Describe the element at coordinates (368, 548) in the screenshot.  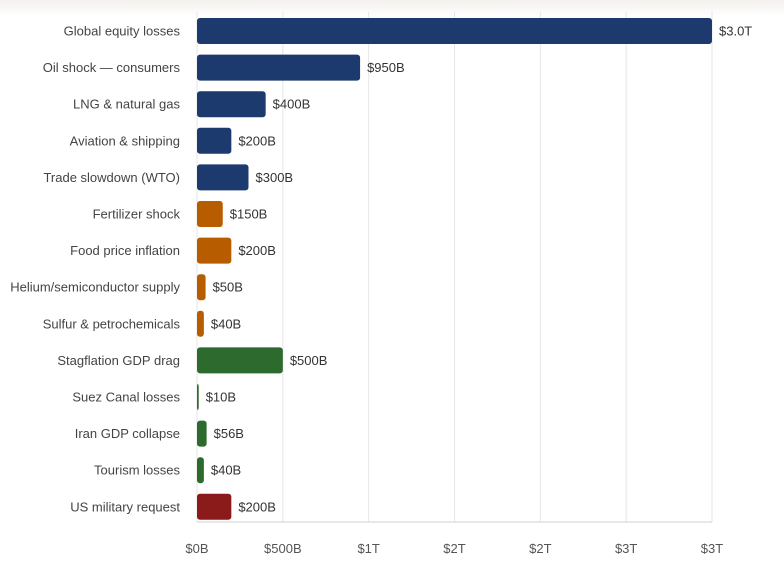
I see `x-tick-label: $1T` at that location.